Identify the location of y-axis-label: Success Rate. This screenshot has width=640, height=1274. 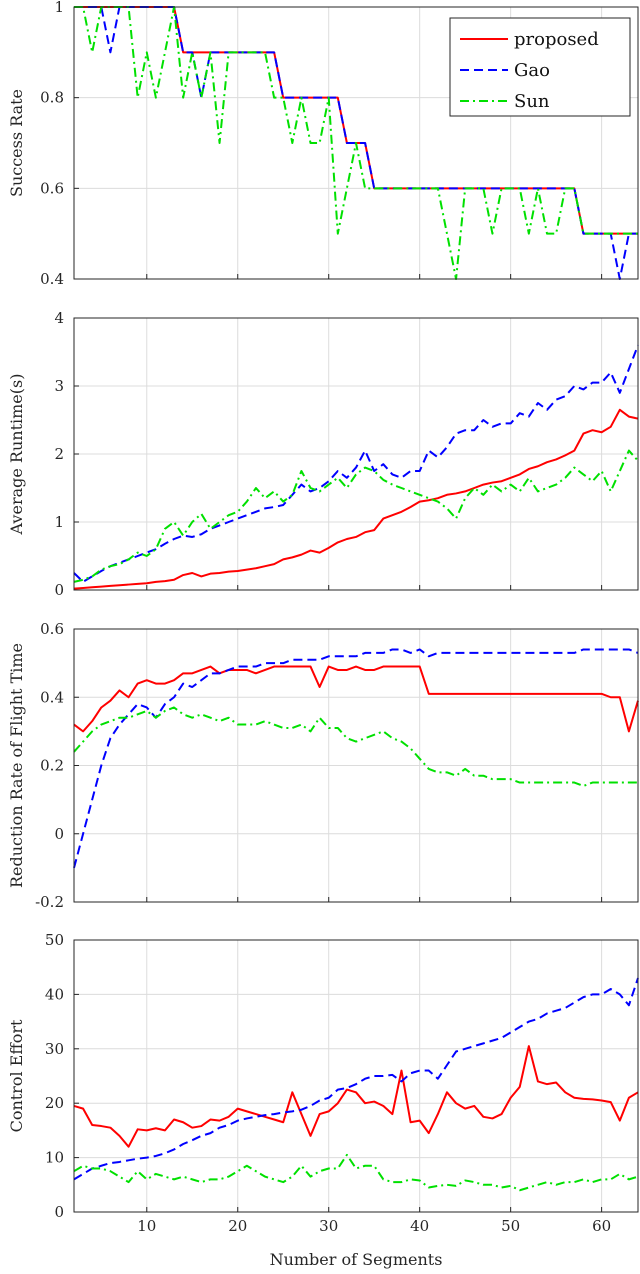
(16, 143).